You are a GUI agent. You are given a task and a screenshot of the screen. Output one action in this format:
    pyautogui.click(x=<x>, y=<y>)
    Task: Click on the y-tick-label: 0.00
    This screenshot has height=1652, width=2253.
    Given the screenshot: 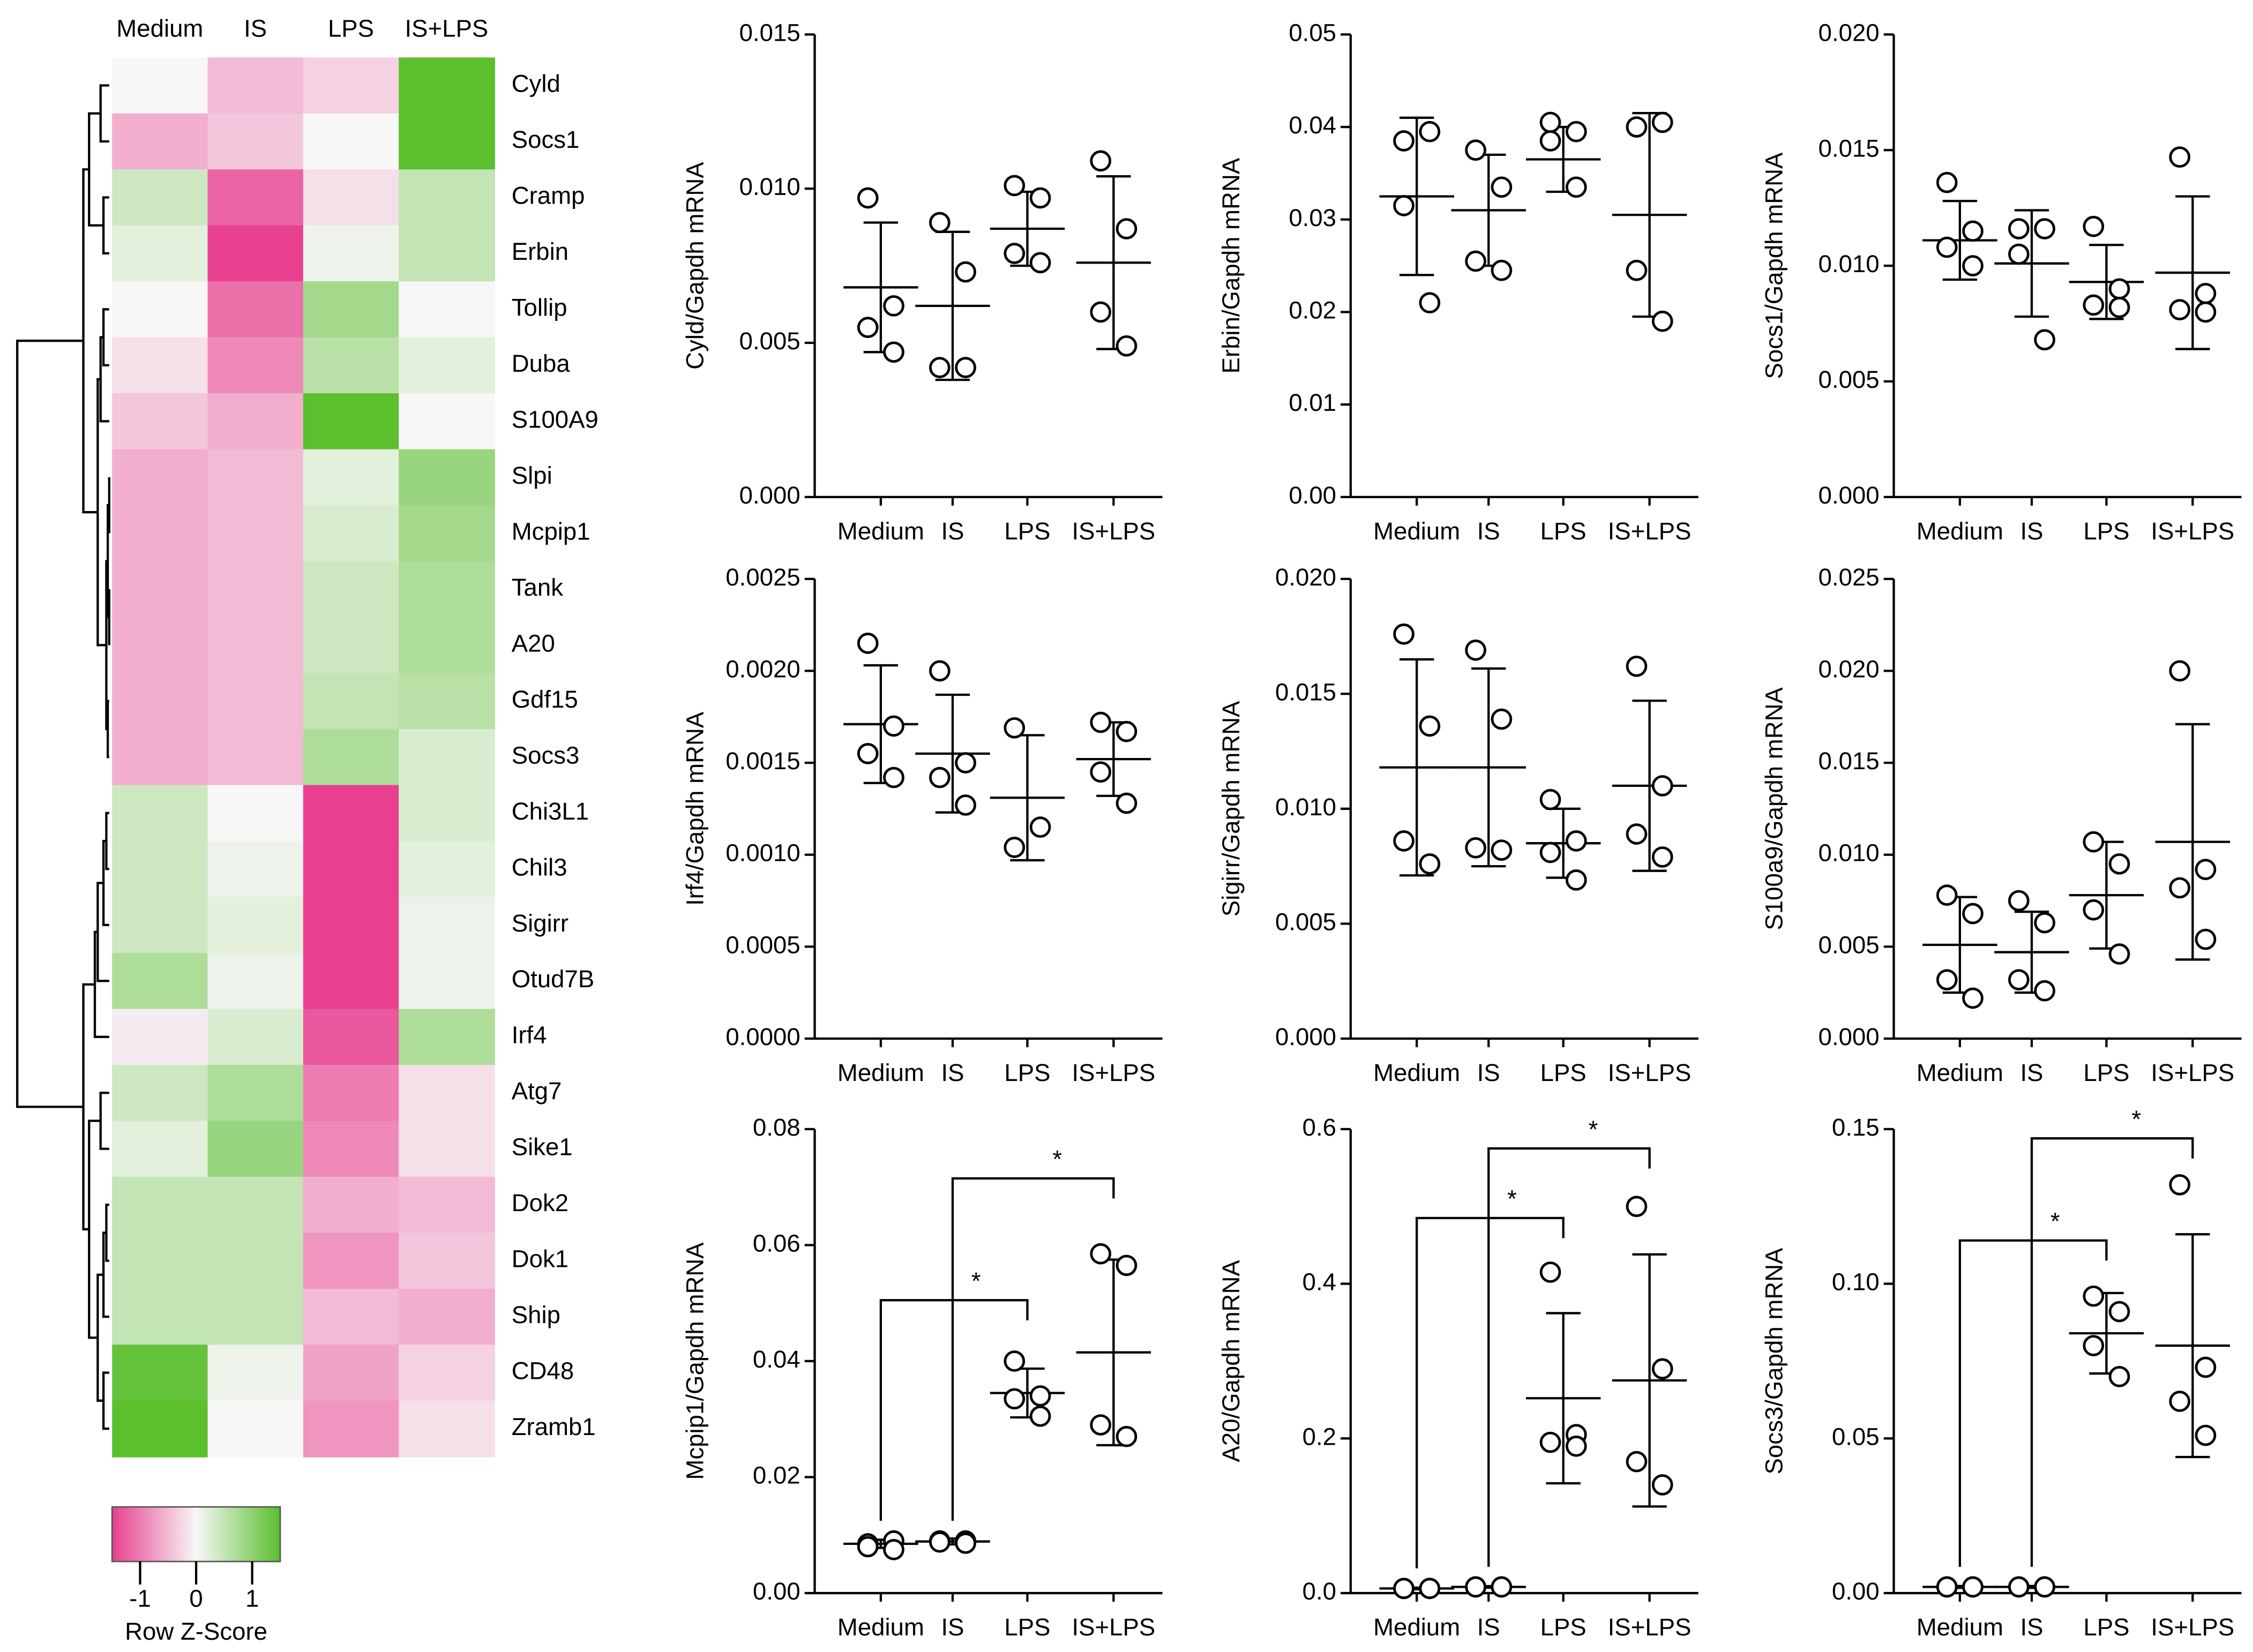 What is the action you would take?
    pyautogui.click(x=1856, y=1591)
    